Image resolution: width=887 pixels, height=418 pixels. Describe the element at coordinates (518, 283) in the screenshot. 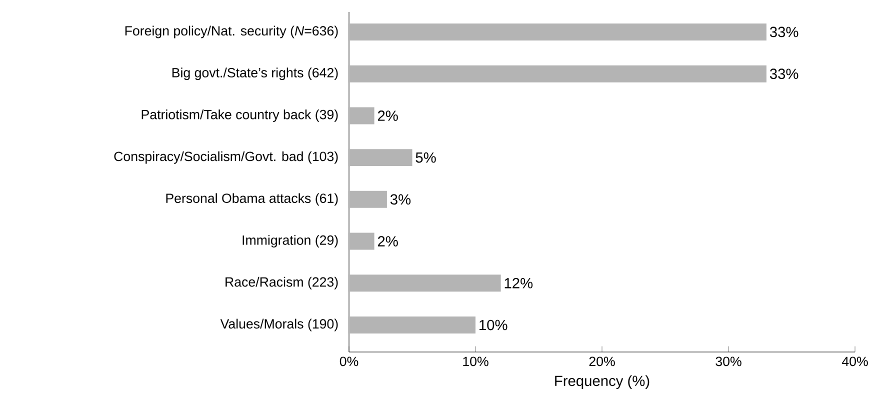

I see `data-label: 12%` at that location.